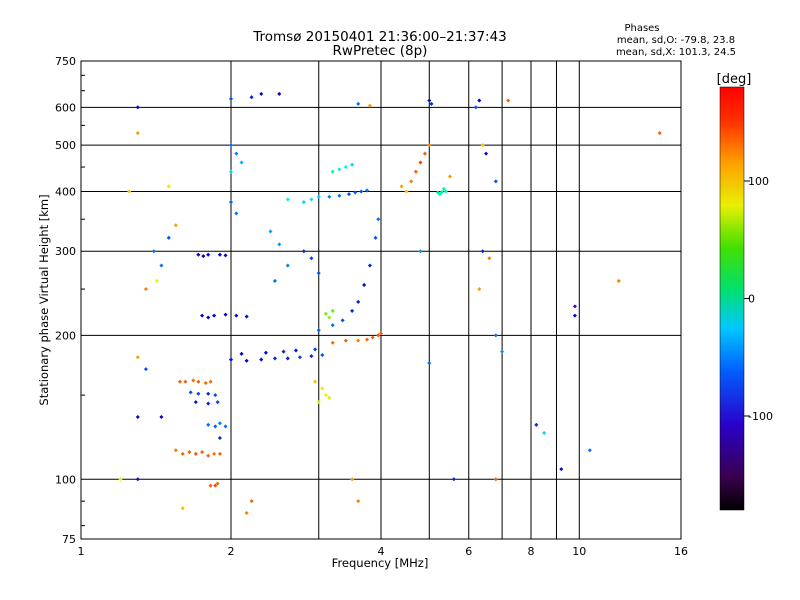 This screenshot has width=800, height=600. Describe the element at coordinates (379, 37) in the screenshot. I see `chart-title: Tromsø 20150401 21:36:00–21:37:43` at that location.